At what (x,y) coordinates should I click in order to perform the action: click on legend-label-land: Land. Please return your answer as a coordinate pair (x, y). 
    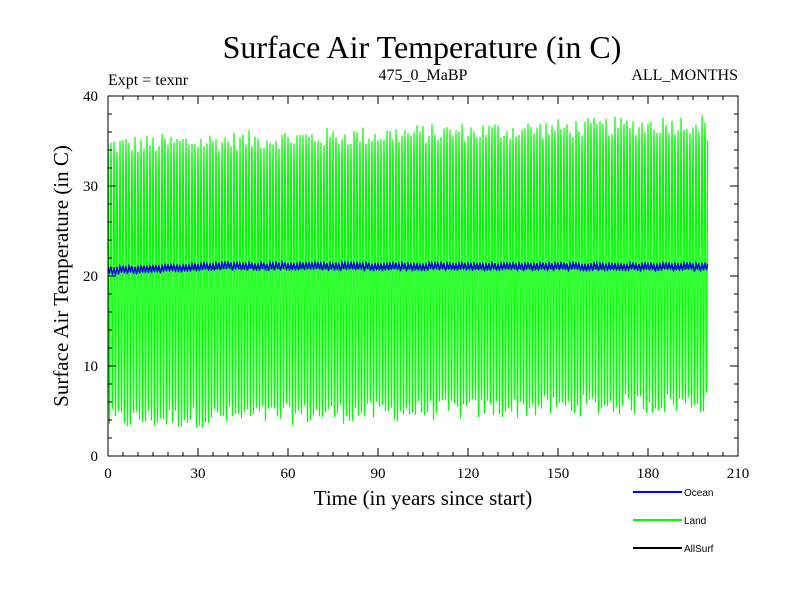
    Looking at the image, I should click on (695, 521).